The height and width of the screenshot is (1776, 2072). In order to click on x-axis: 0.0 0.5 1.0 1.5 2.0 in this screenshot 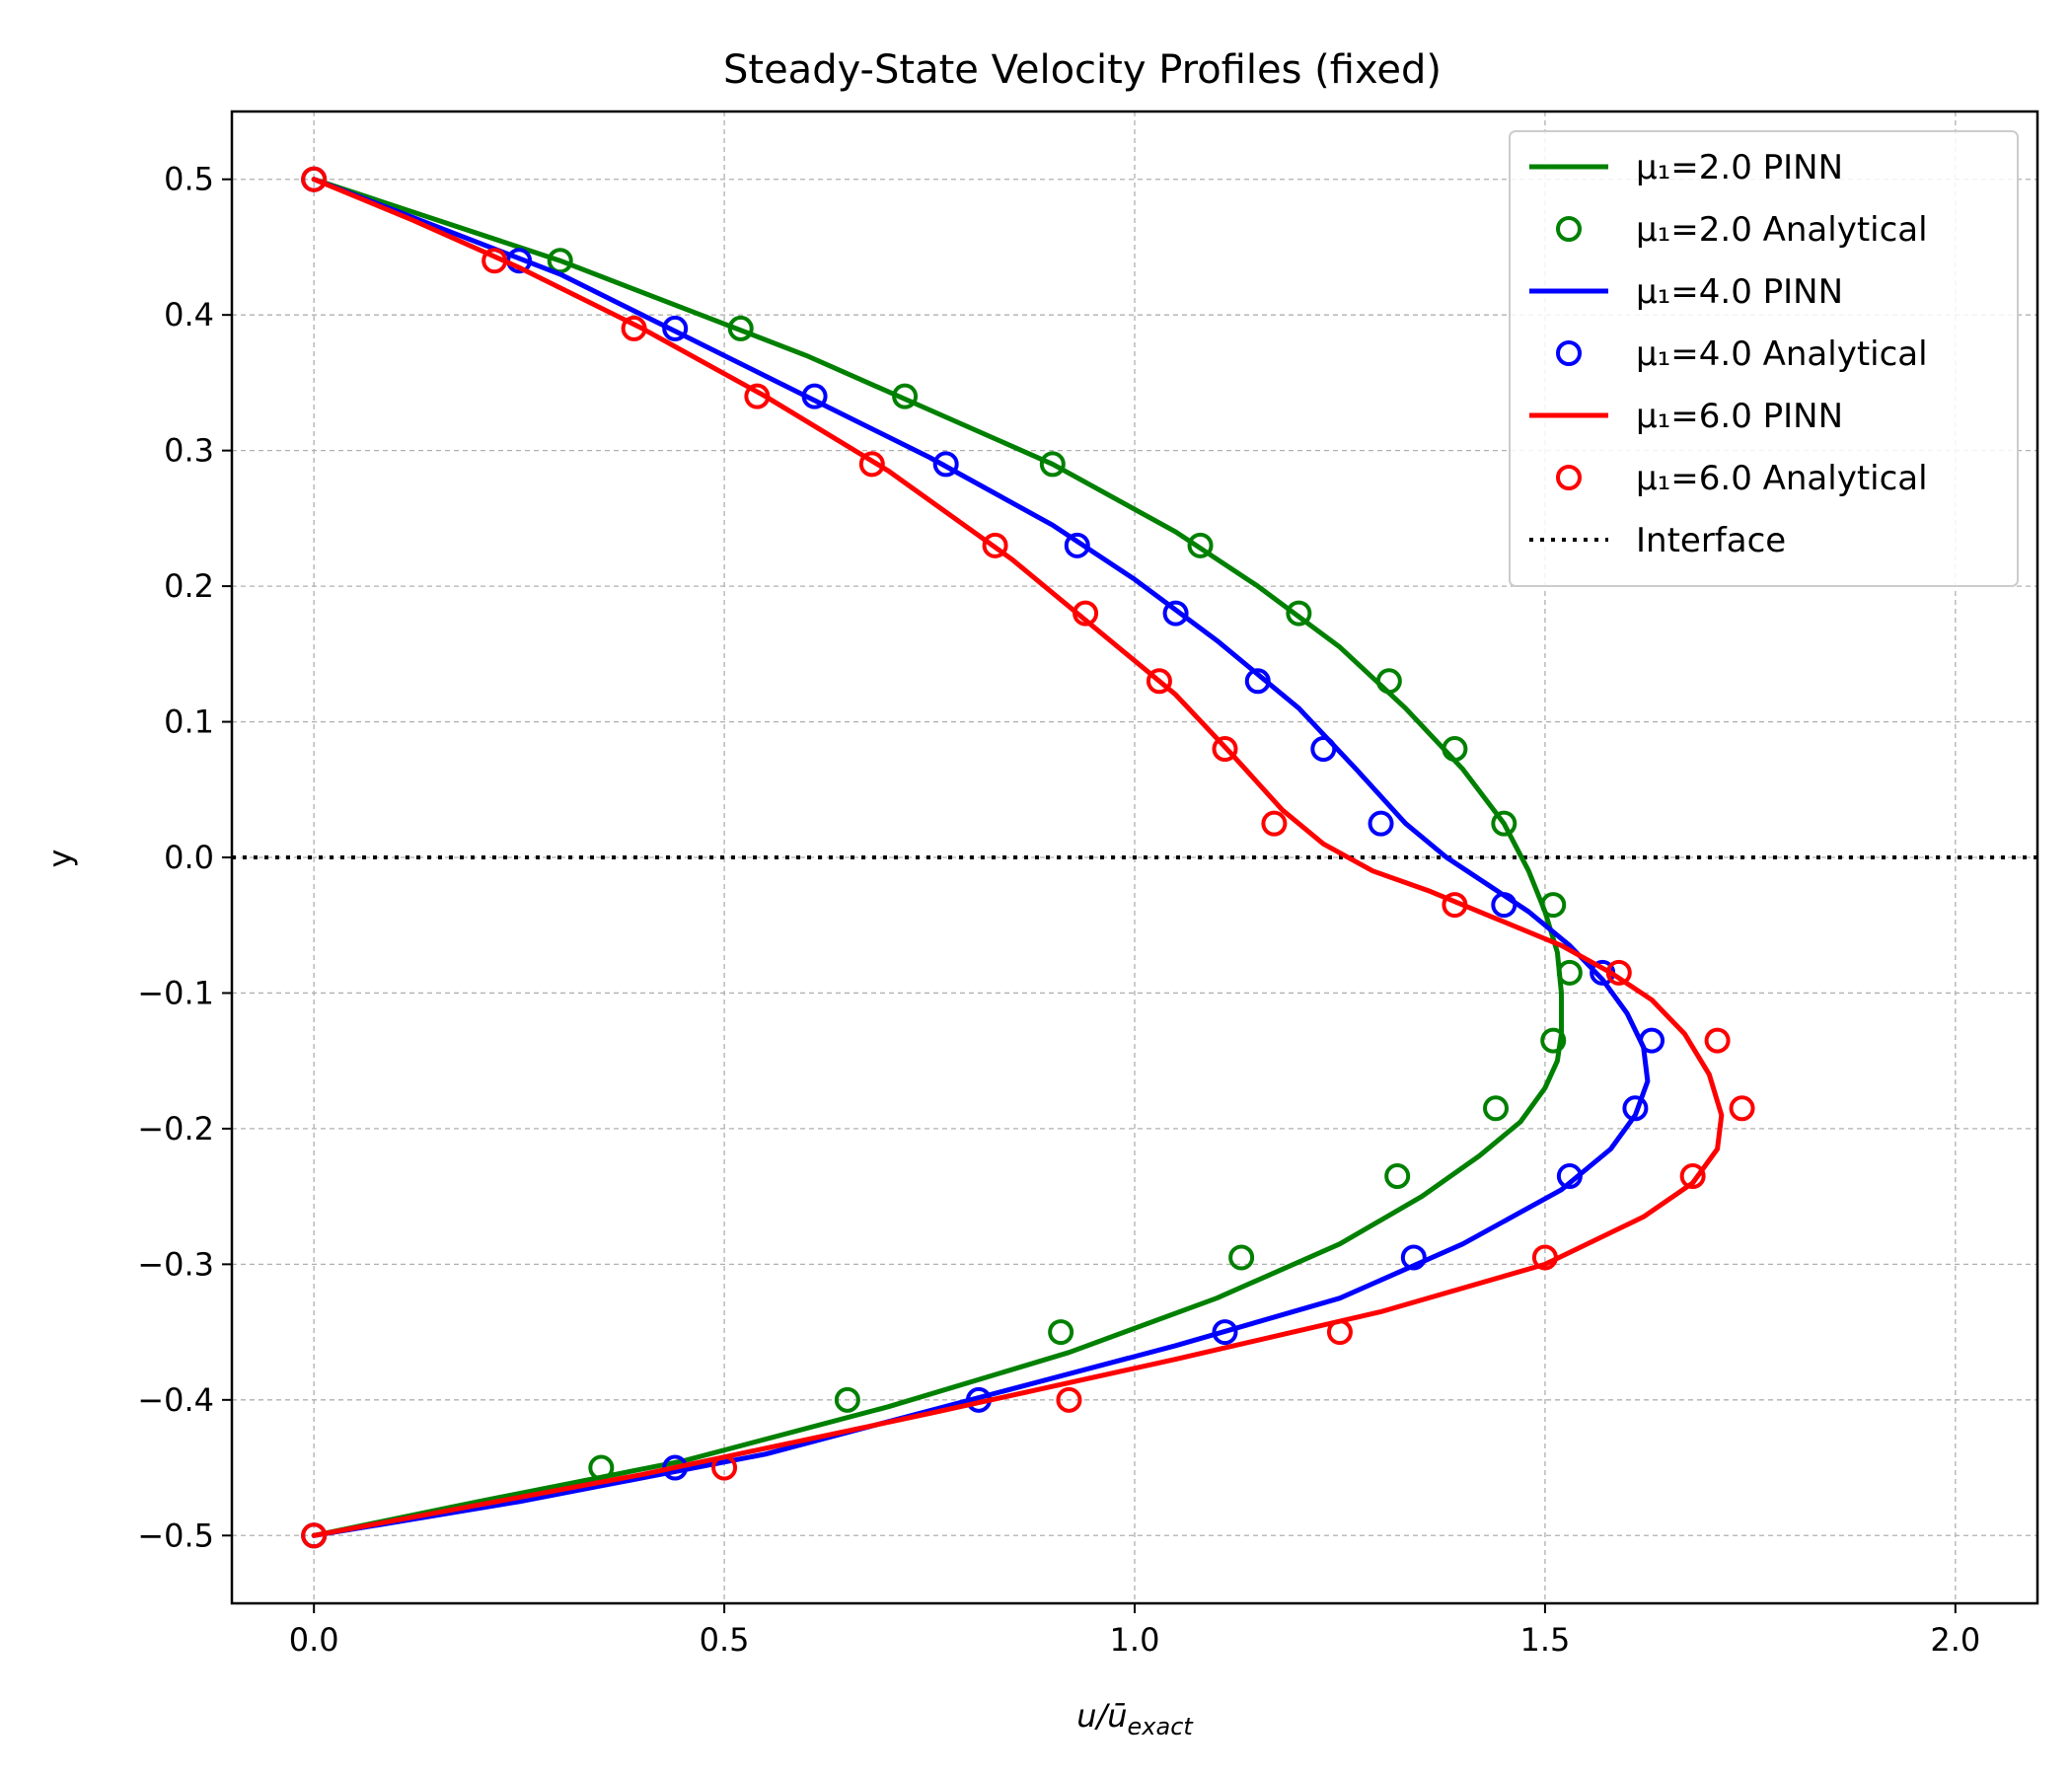, I will do `click(1135, 1631)`.